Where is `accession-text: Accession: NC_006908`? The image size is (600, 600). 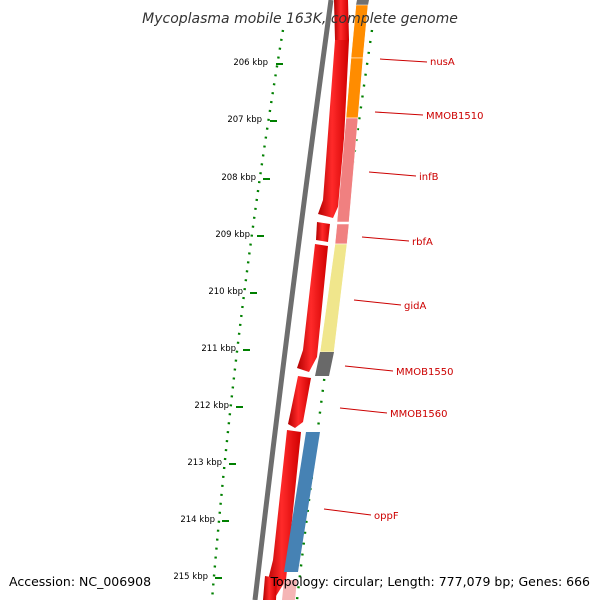 accession-text: Accession: NC_006908 is located at coordinates (80, 581).